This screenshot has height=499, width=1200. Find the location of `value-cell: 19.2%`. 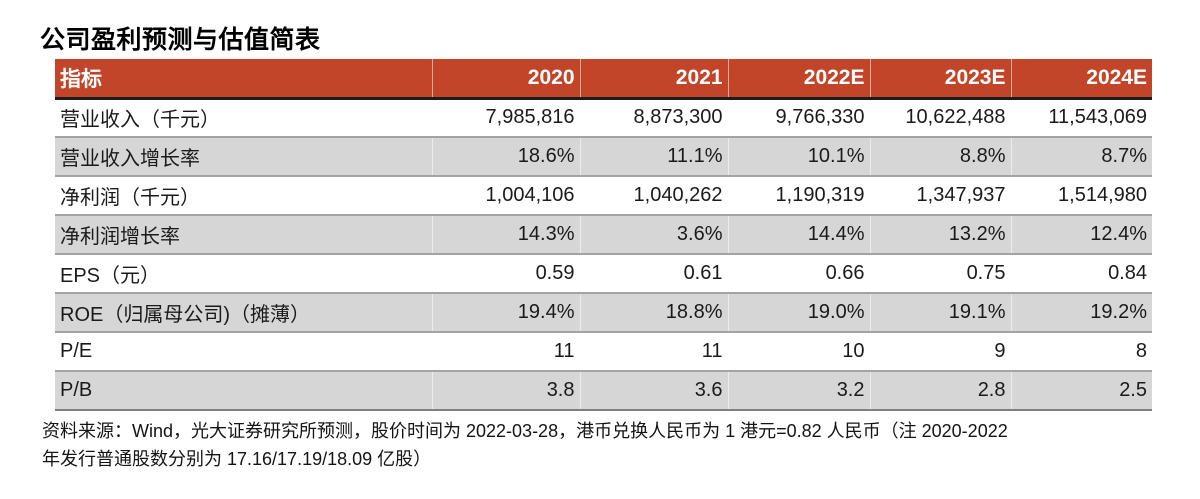

value-cell: 19.2% is located at coordinates (1081, 312).